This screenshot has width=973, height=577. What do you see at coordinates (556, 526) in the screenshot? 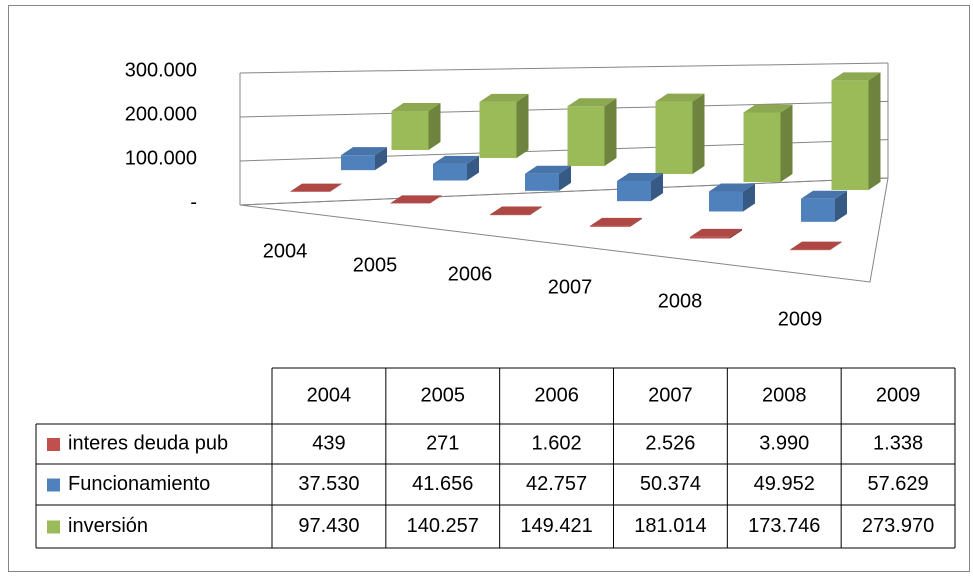
I see `table-value: 149.421` at bounding box center [556, 526].